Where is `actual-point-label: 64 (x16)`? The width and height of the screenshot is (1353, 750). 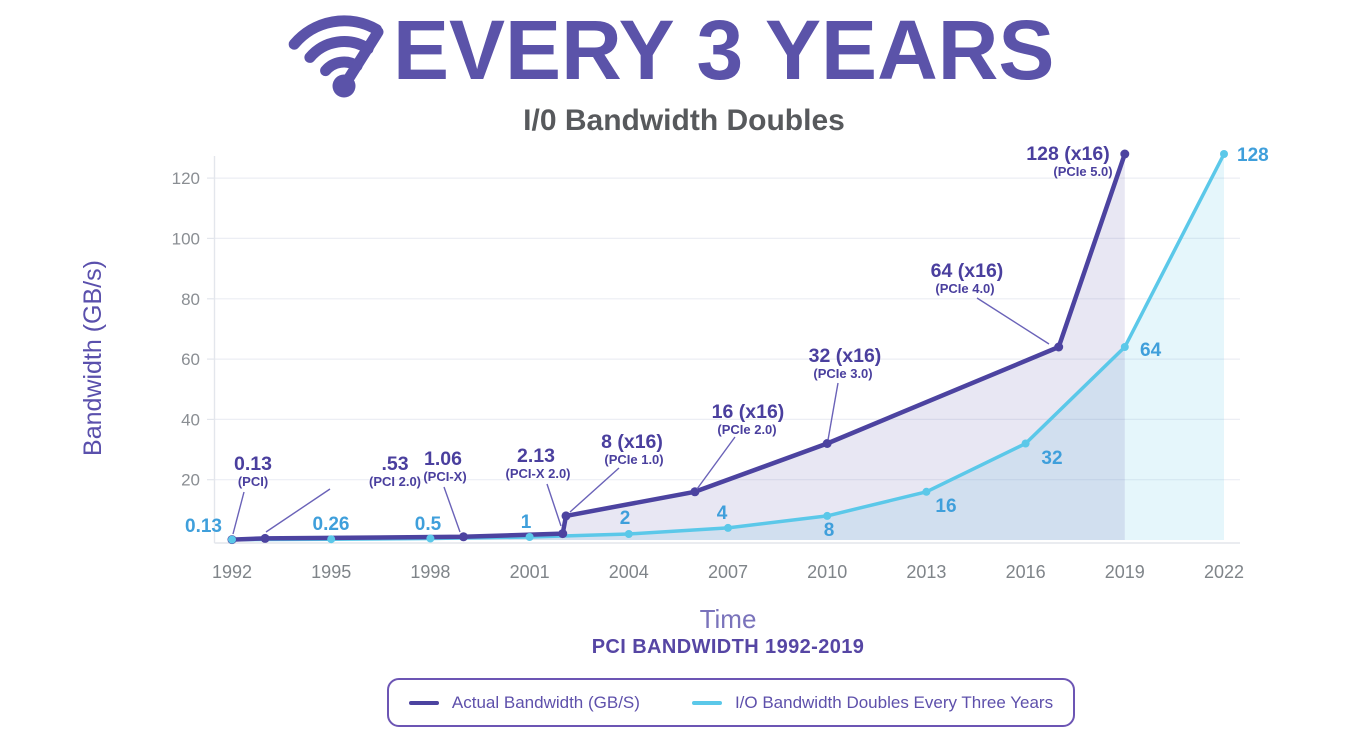
actual-point-label: 64 (x16) is located at coordinates (967, 271).